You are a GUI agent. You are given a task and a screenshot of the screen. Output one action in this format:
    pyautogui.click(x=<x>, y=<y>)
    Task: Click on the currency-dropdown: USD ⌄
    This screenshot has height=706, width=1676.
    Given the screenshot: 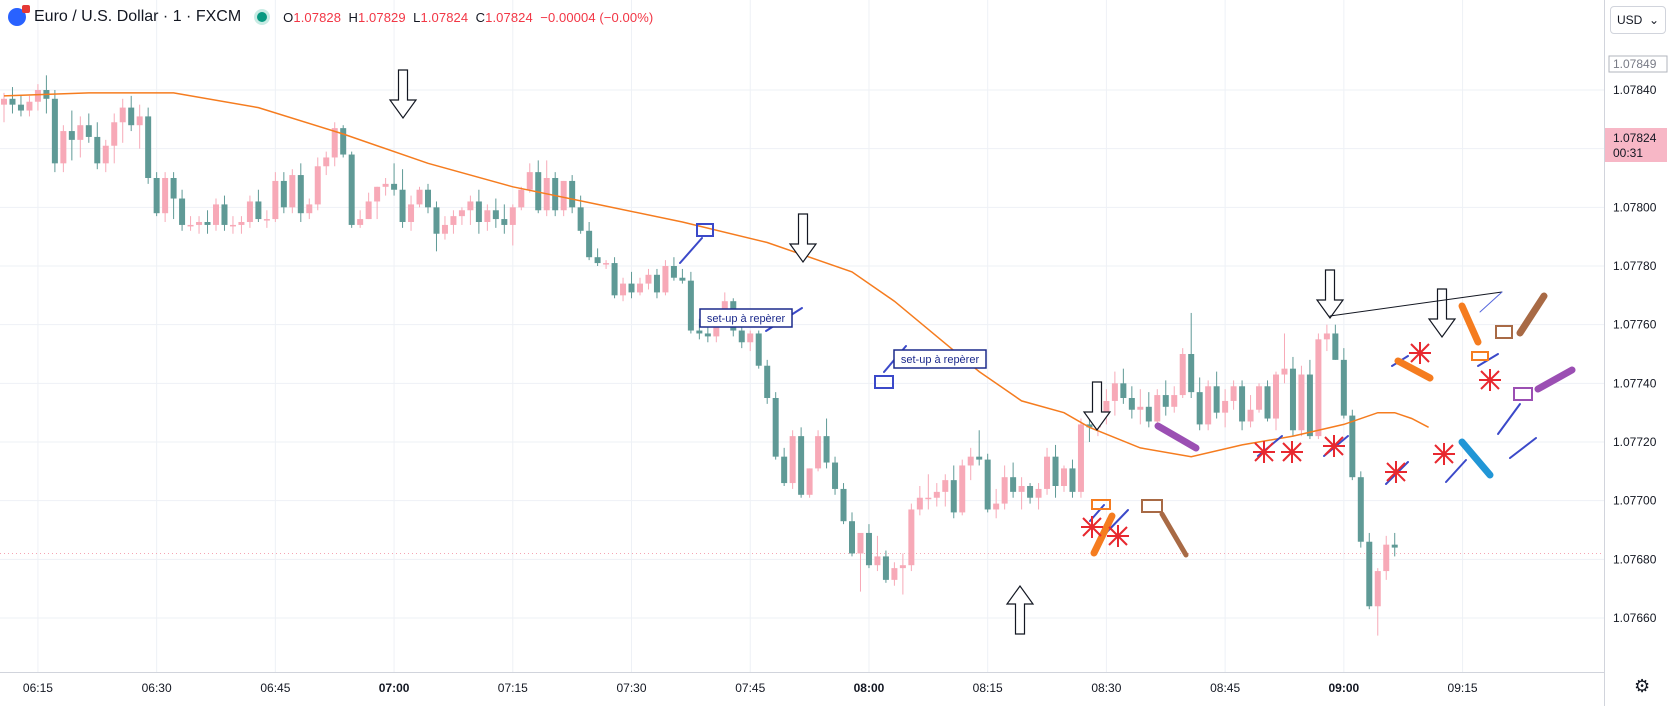 What is the action you would take?
    pyautogui.click(x=1638, y=20)
    